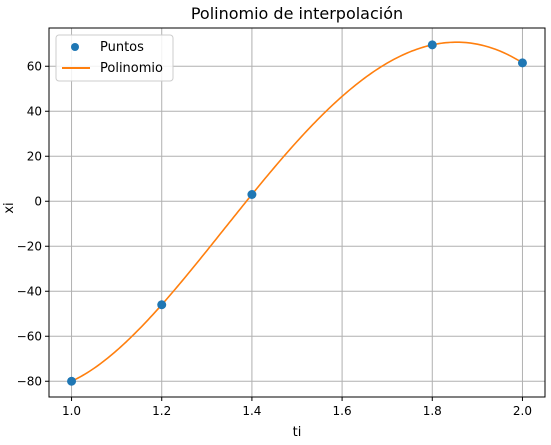  What do you see at coordinates (297, 13) in the screenshot?
I see `chart-title: Polinomio de interpolación` at bounding box center [297, 13].